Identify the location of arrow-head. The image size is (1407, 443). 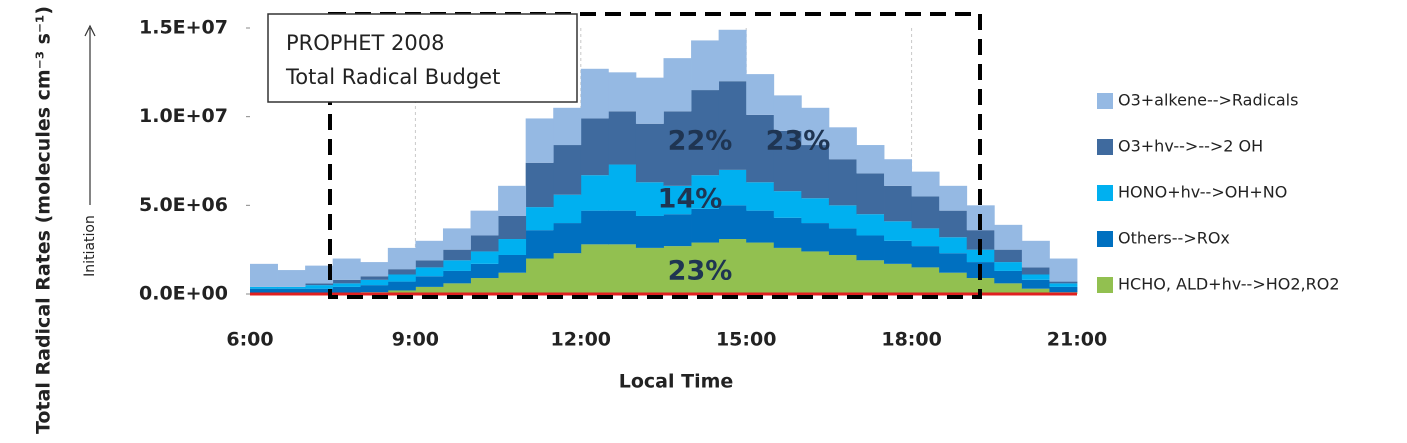
(90, 30).